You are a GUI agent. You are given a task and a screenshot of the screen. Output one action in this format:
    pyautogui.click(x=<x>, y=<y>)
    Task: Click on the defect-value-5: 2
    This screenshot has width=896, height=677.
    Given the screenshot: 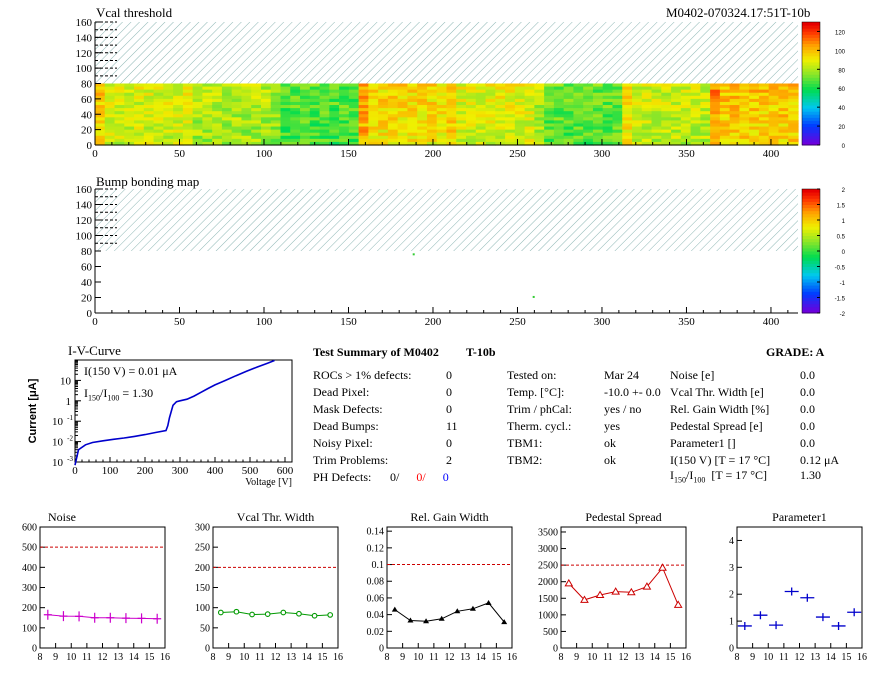 What is the action you would take?
    pyautogui.click(x=449, y=460)
    